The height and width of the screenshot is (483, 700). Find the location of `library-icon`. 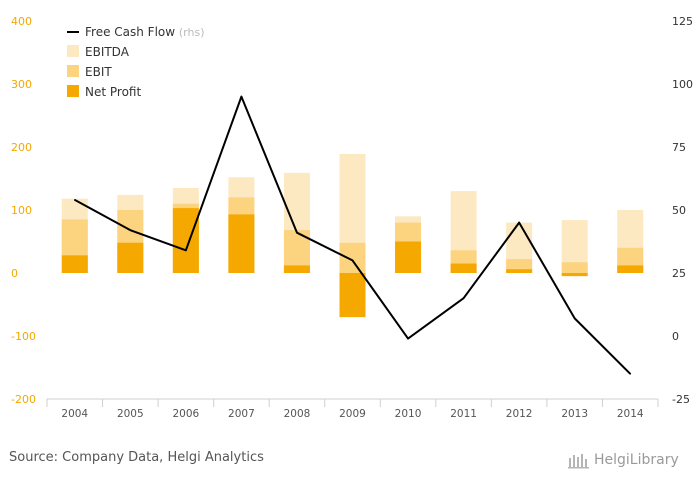

library-icon is located at coordinates (578, 461).